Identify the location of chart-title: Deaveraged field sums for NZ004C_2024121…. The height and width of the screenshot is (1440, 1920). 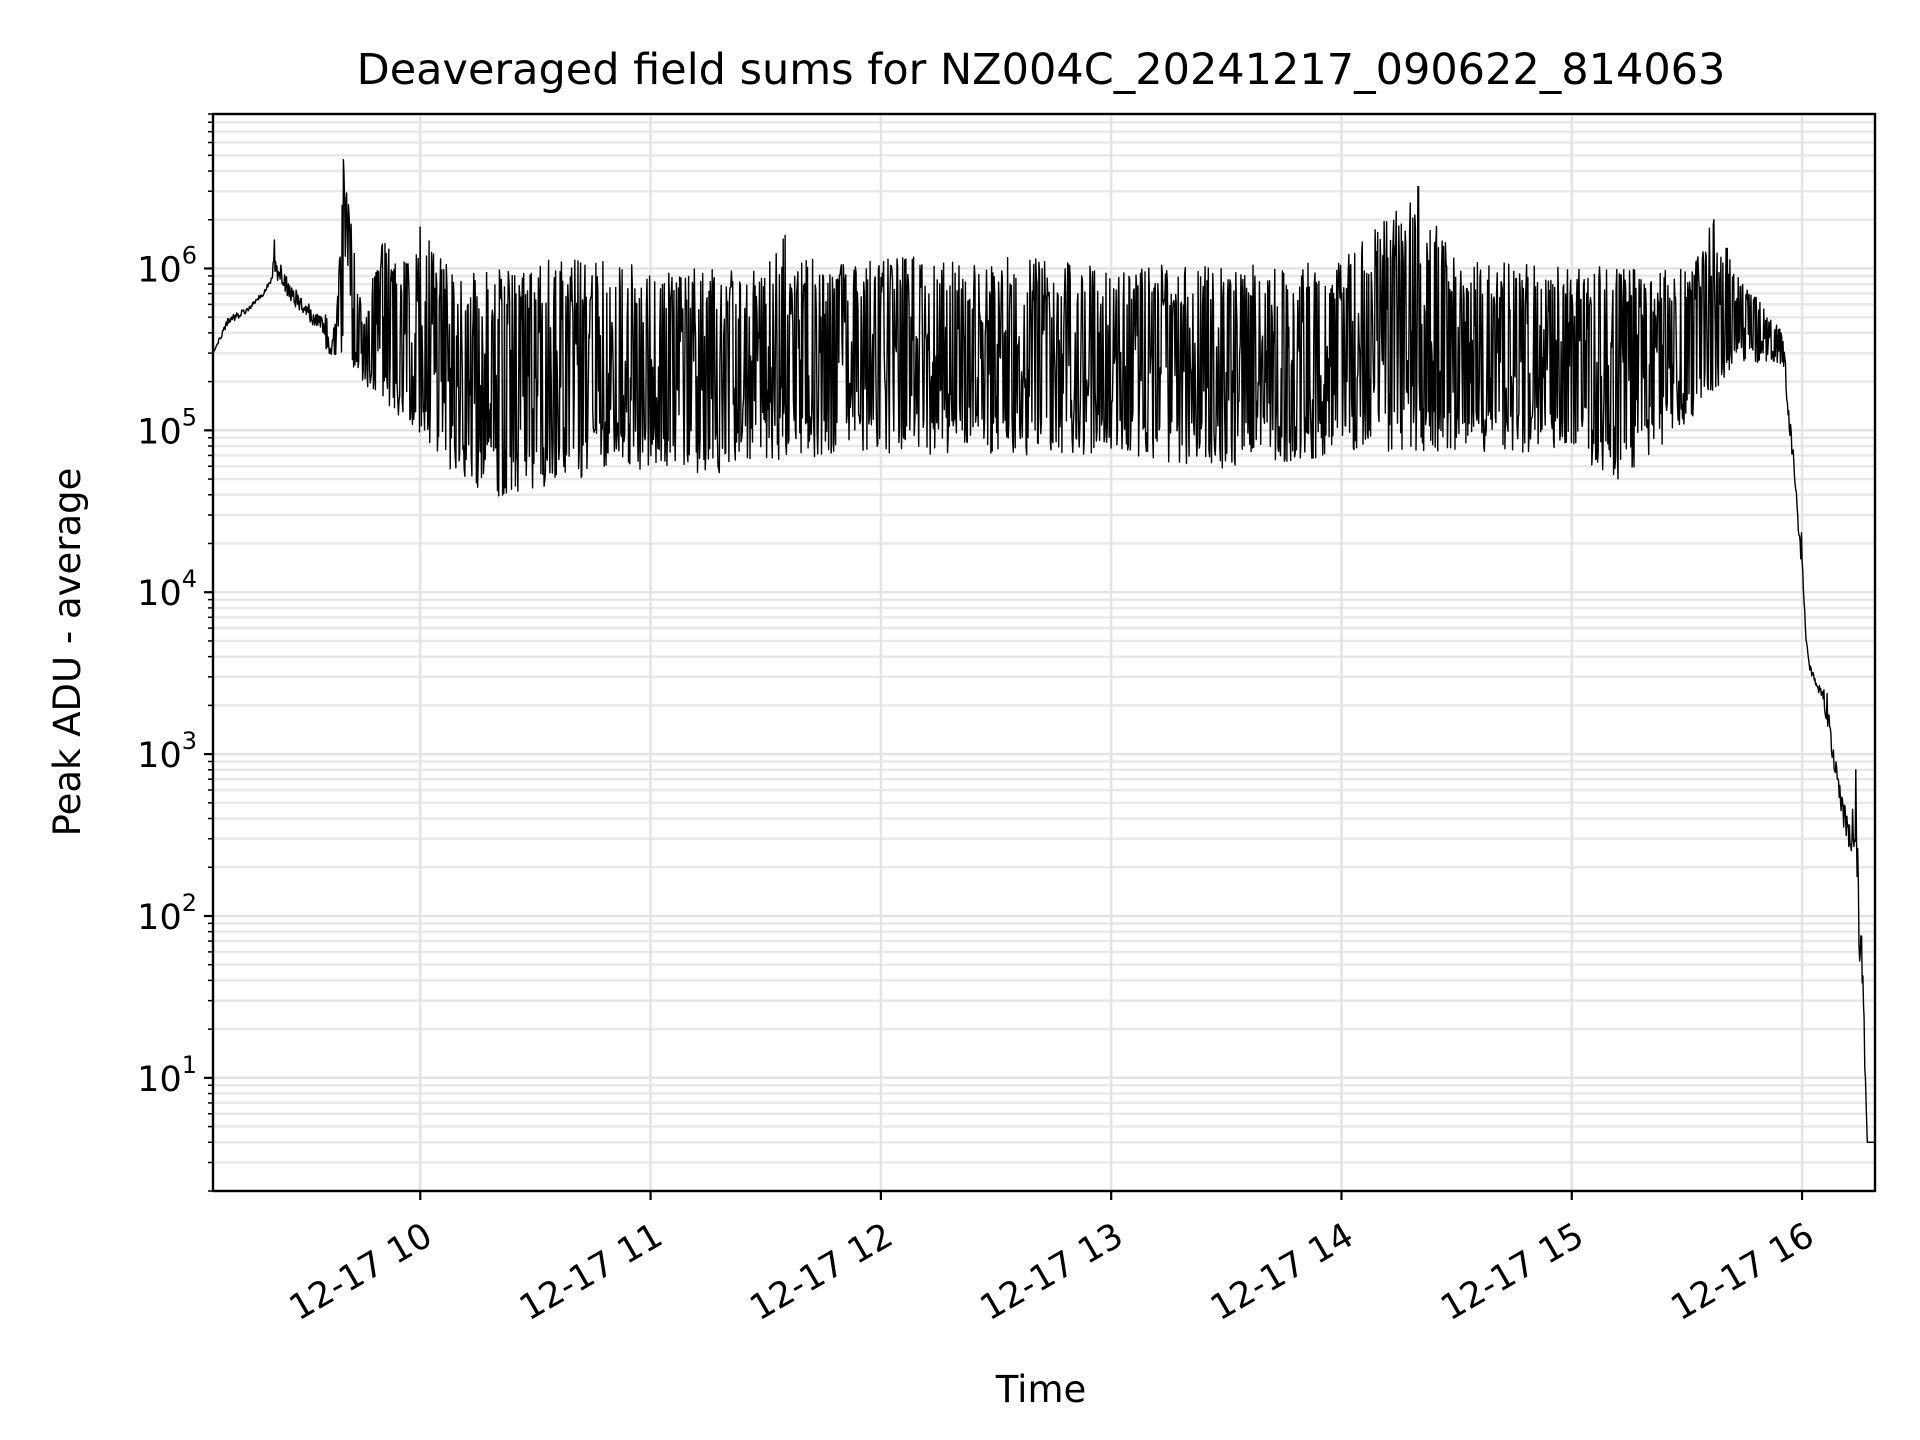
(1041, 70).